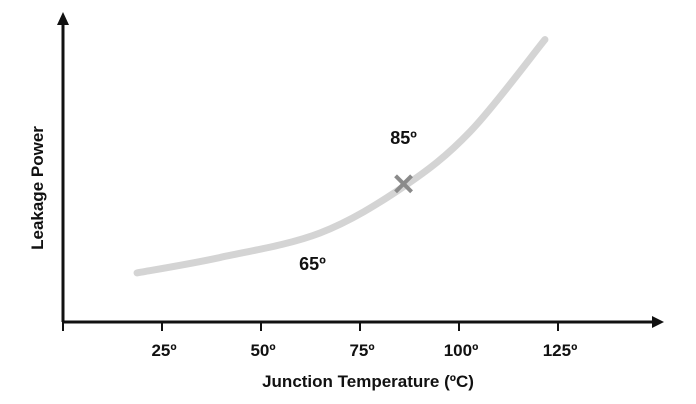  What do you see at coordinates (262, 350) in the screenshot?
I see `x-tick-label: 50º` at bounding box center [262, 350].